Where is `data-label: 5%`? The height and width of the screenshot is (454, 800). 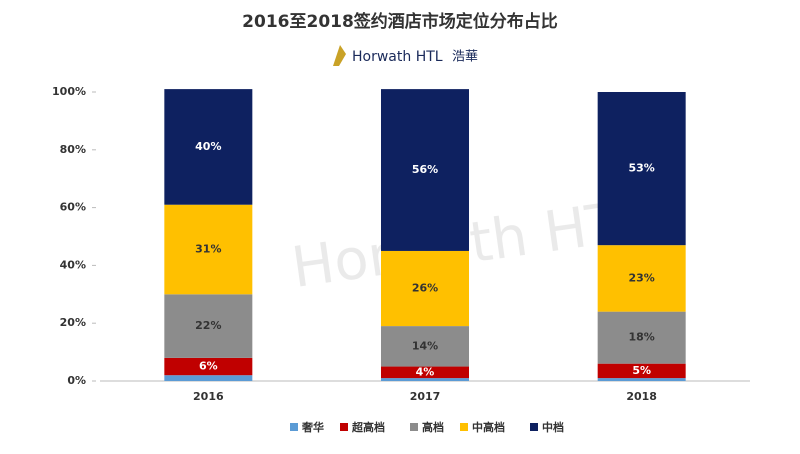 data-label: 5% is located at coordinates (641, 370).